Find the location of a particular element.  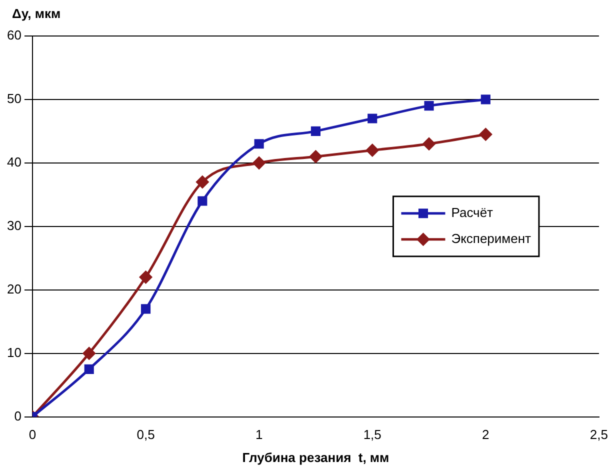

x-axis-title: Глубина резания t, мм is located at coordinates (316, 457).